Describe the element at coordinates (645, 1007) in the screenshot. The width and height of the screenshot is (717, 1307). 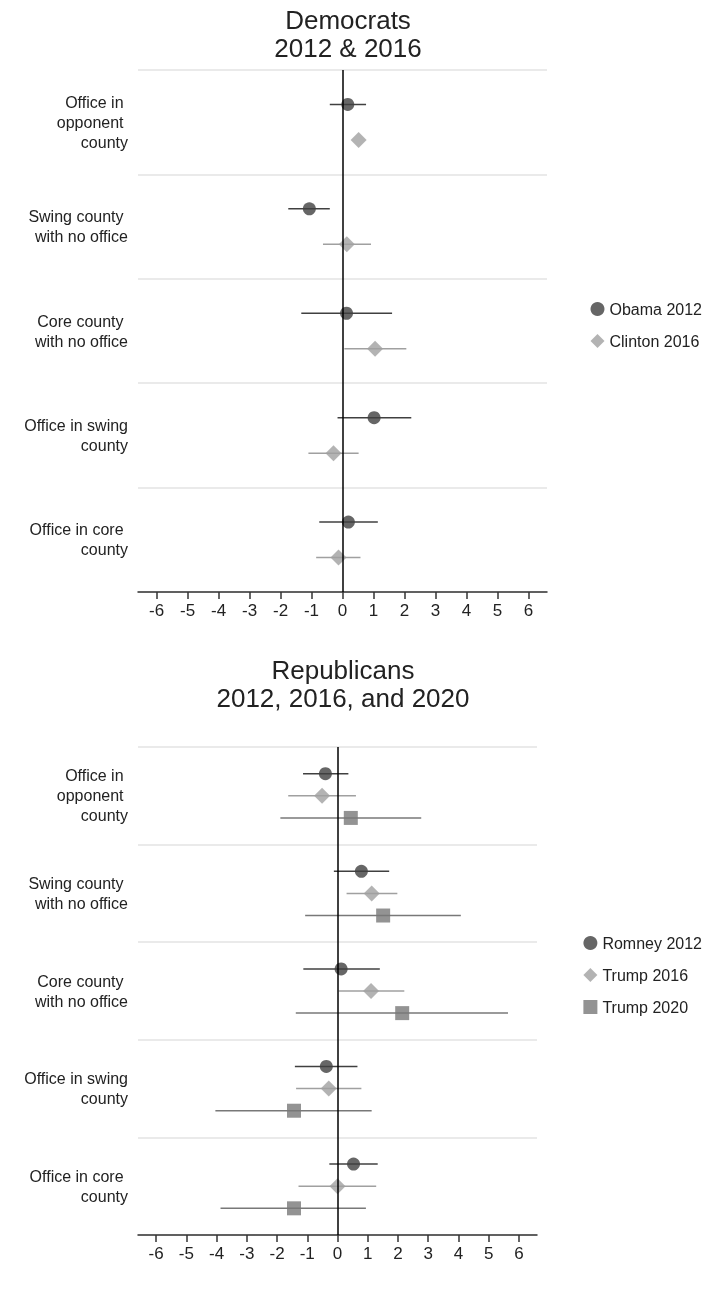
I see `legend-label: Trump 2020` at that location.